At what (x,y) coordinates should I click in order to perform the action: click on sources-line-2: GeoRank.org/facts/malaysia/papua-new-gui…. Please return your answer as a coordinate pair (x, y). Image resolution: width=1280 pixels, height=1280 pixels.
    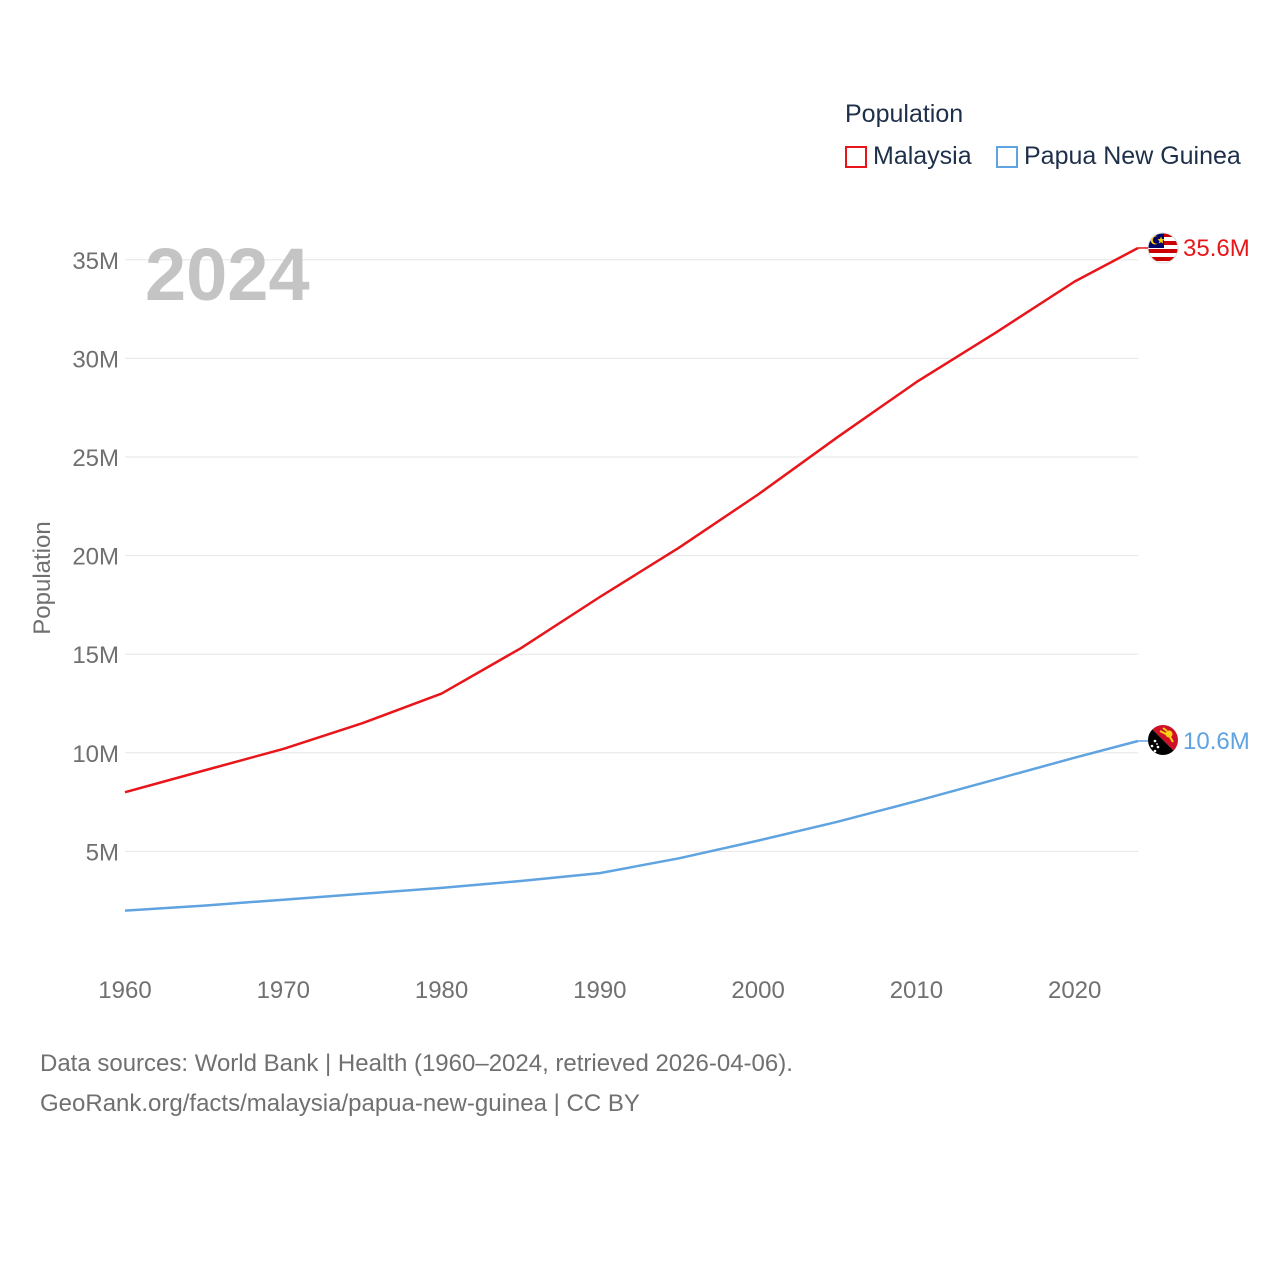
    Looking at the image, I should click on (340, 1103).